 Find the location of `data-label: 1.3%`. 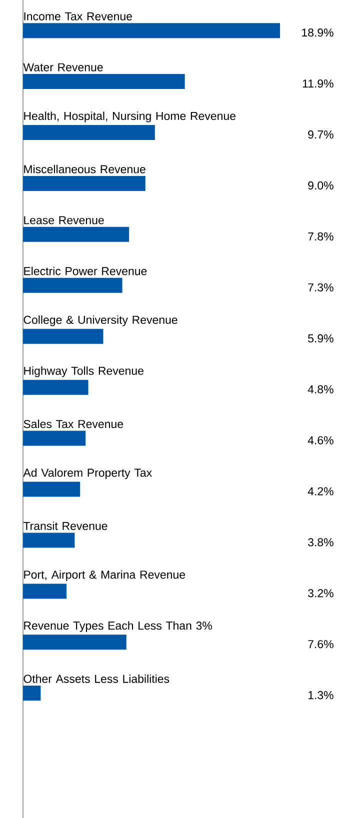

data-label: 1.3% is located at coordinates (321, 695).